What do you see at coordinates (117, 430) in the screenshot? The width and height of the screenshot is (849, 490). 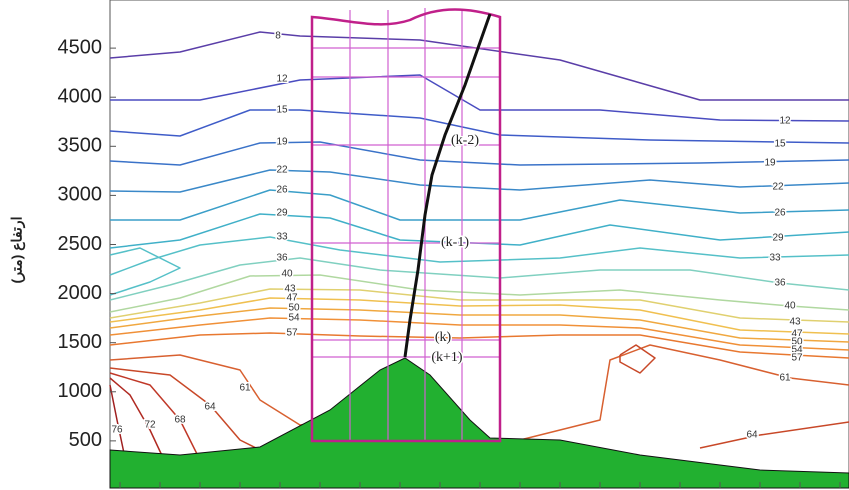 I see `contour-label: 76` at bounding box center [117, 430].